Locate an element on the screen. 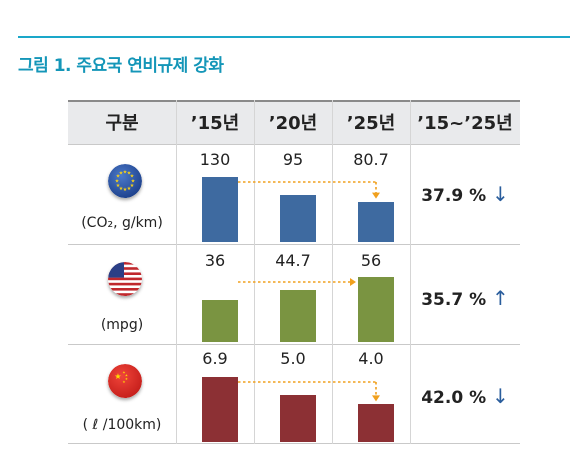  us-change: 35.7 % ↑ is located at coordinates (465, 298).